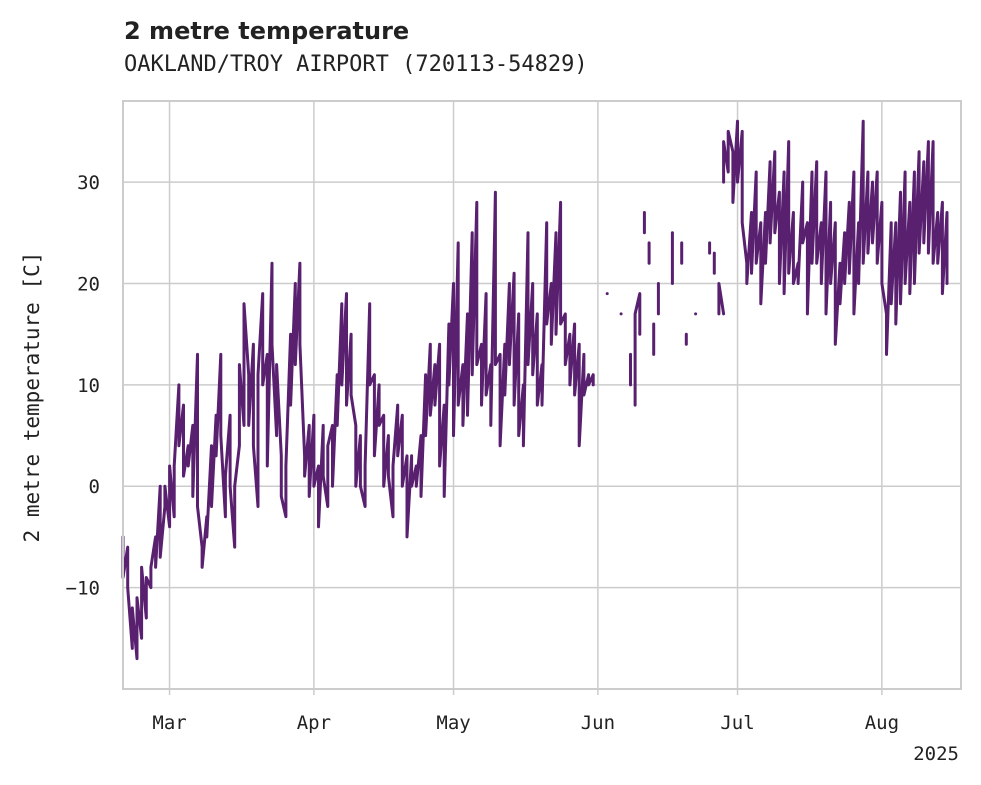 The image size is (981, 785). Describe the element at coordinates (882, 723) in the screenshot. I see `x-tick-label: Aug` at that location.